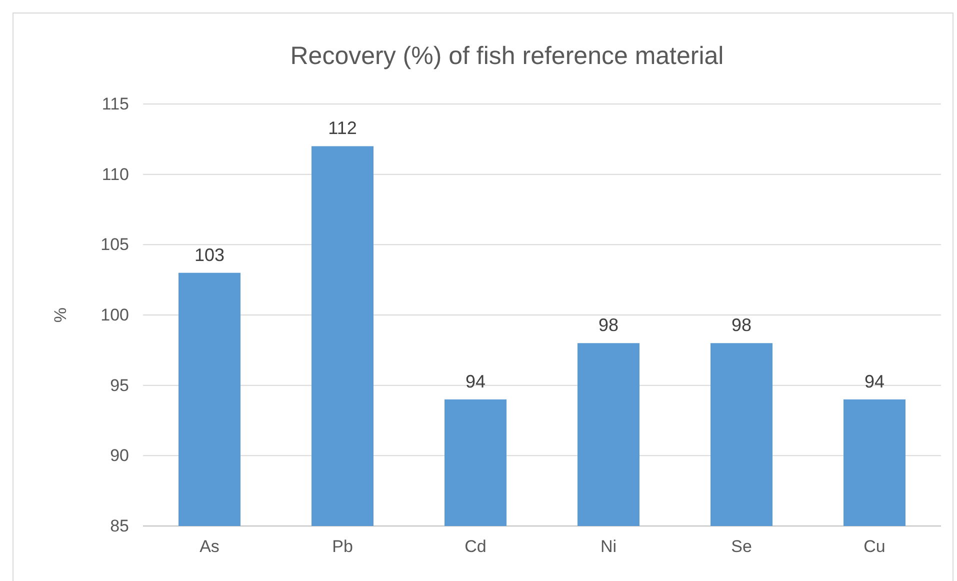 The image size is (957, 581). Describe the element at coordinates (114, 314) in the screenshot. I see `y-tick-label: 100` at that location.